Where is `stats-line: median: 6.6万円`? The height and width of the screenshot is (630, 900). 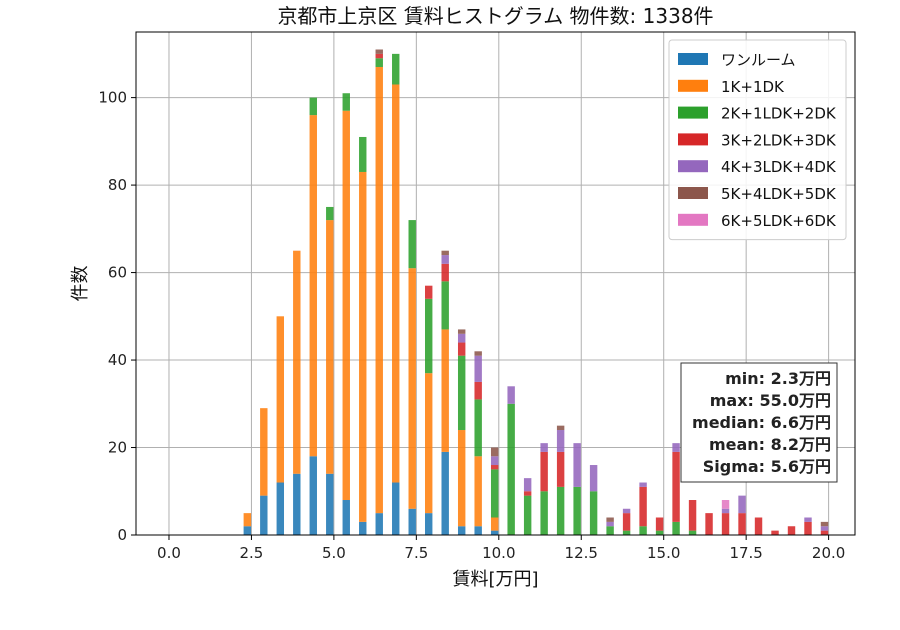
stats-line: median: 6.6万円 is located at coordinates (761, 422).